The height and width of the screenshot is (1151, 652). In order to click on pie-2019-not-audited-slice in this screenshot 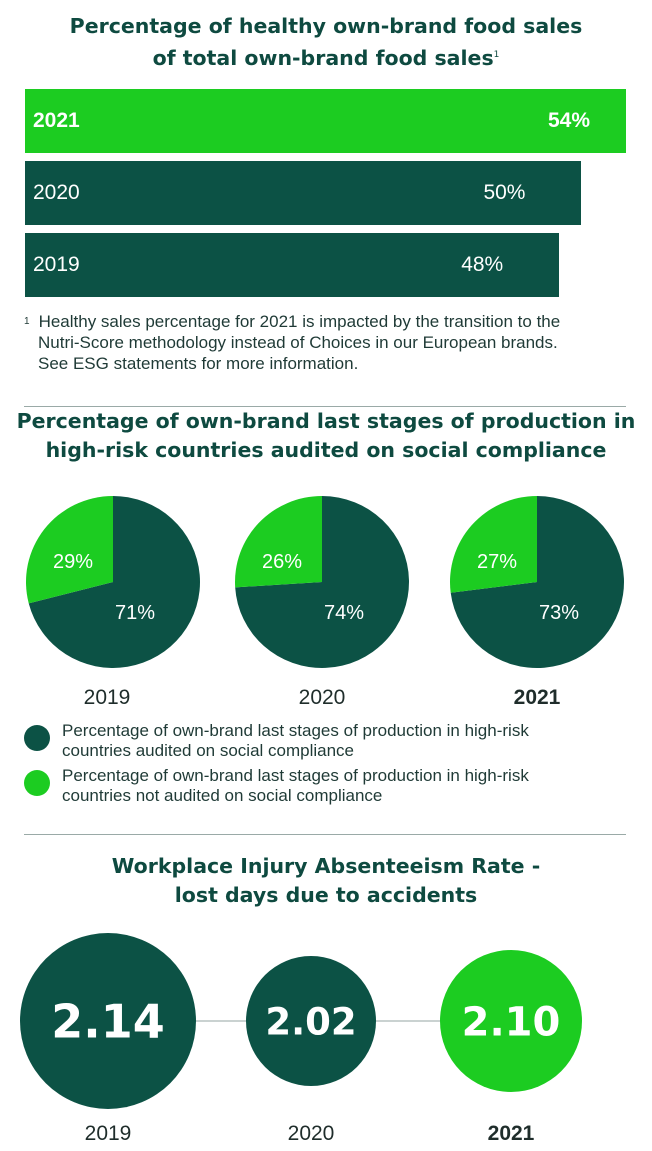, I will do `click(69, 550)`.